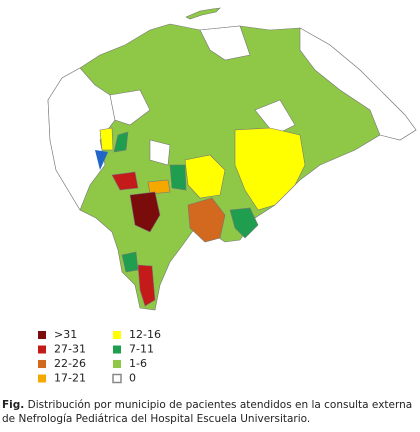 This screenshot has width=420, height=432. I want to click on legend-label: 12-16, so click(145, 334).